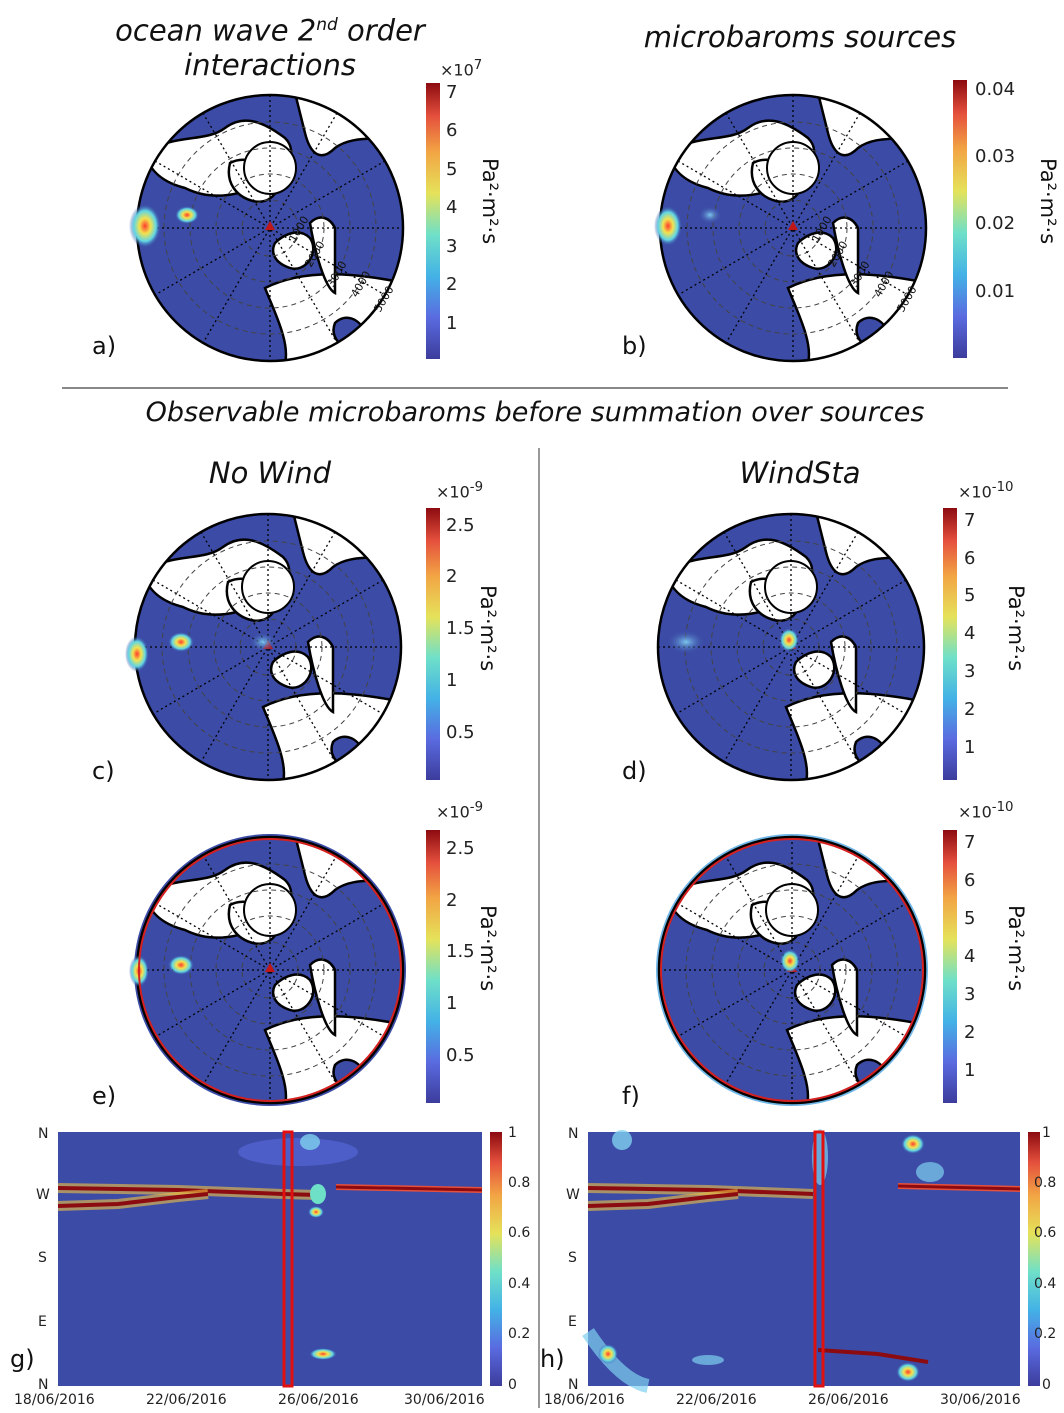  I want to click on cb-f-multiplier: ×10⁻¹⁰, so click(986, 811).